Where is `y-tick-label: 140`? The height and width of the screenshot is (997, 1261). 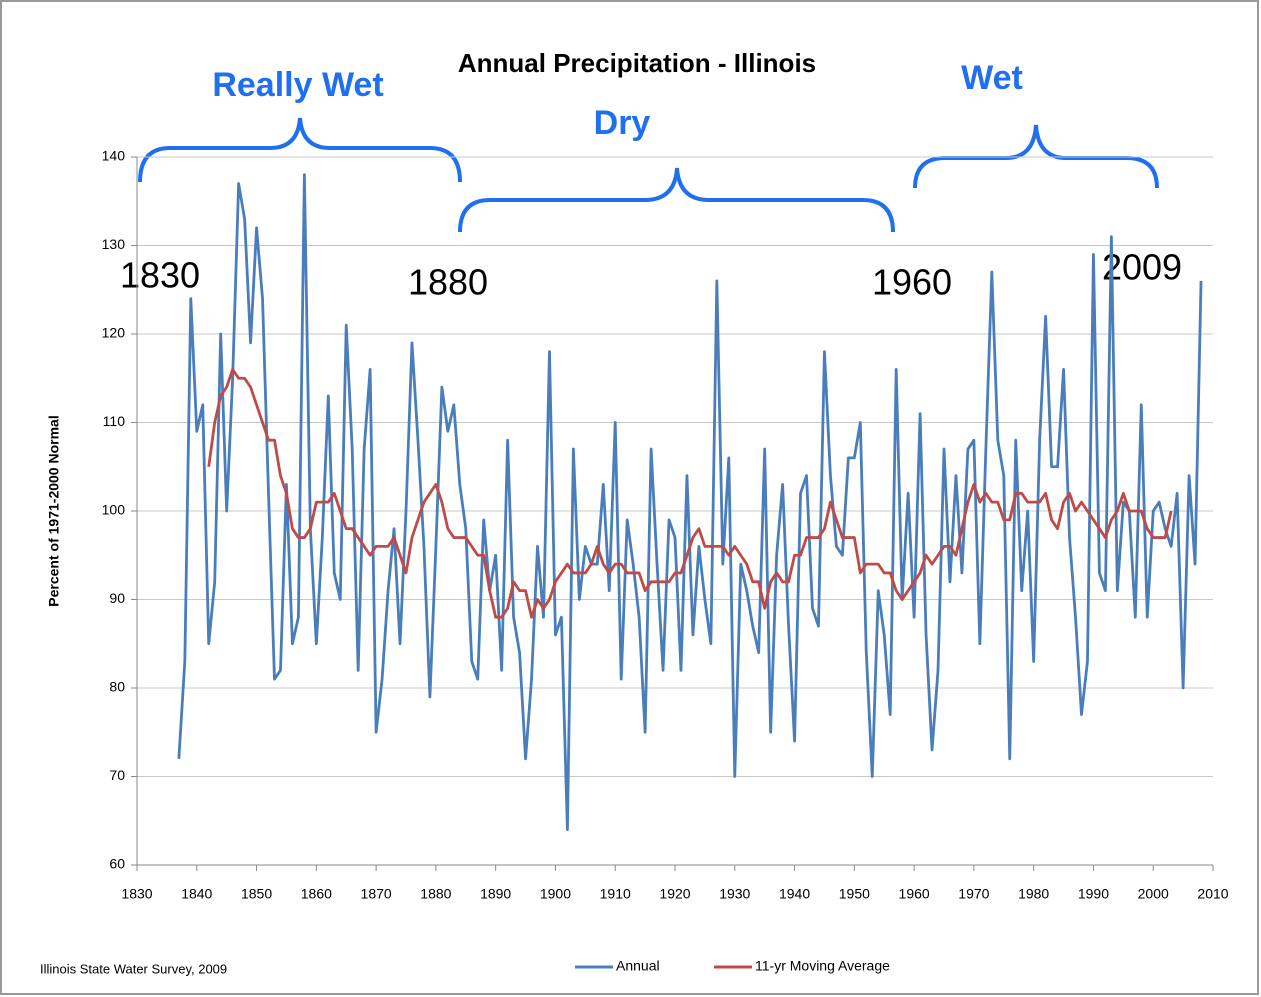 y-tick-label: 140 is located at coordinates (114, 156).